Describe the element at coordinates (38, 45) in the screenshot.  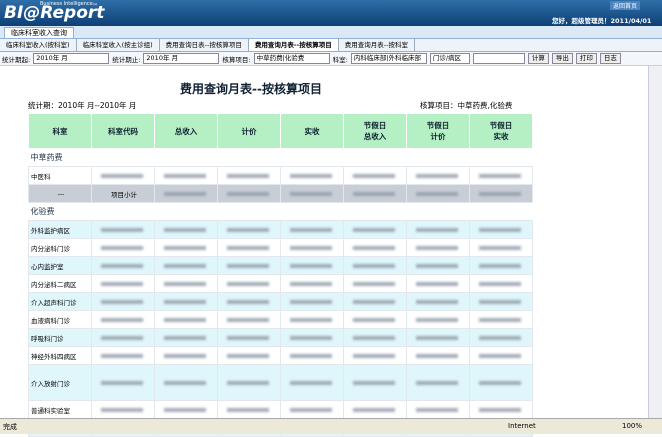
I see `sub-tab: 临床科室收入(按科室)` at that location.